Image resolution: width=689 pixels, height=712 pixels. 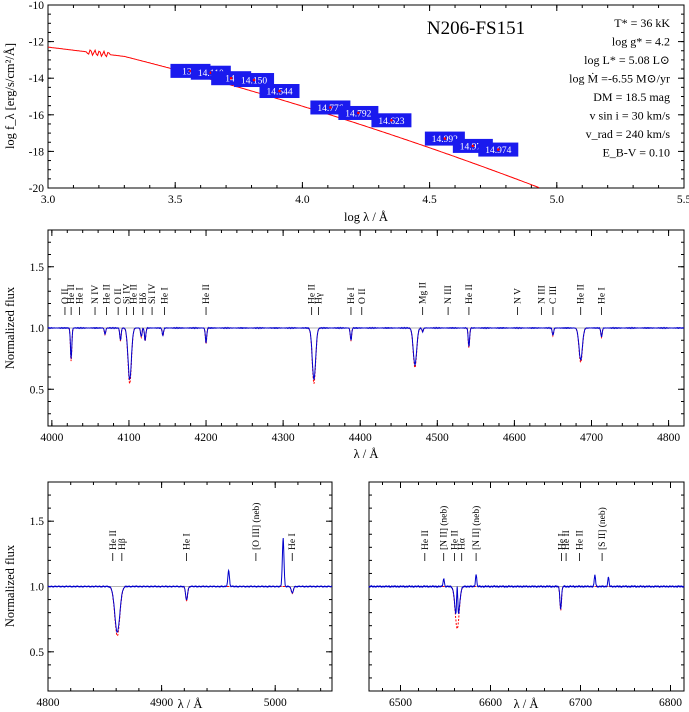 I want to click on photometry-label: 14.776, so click(x=330, y=109).